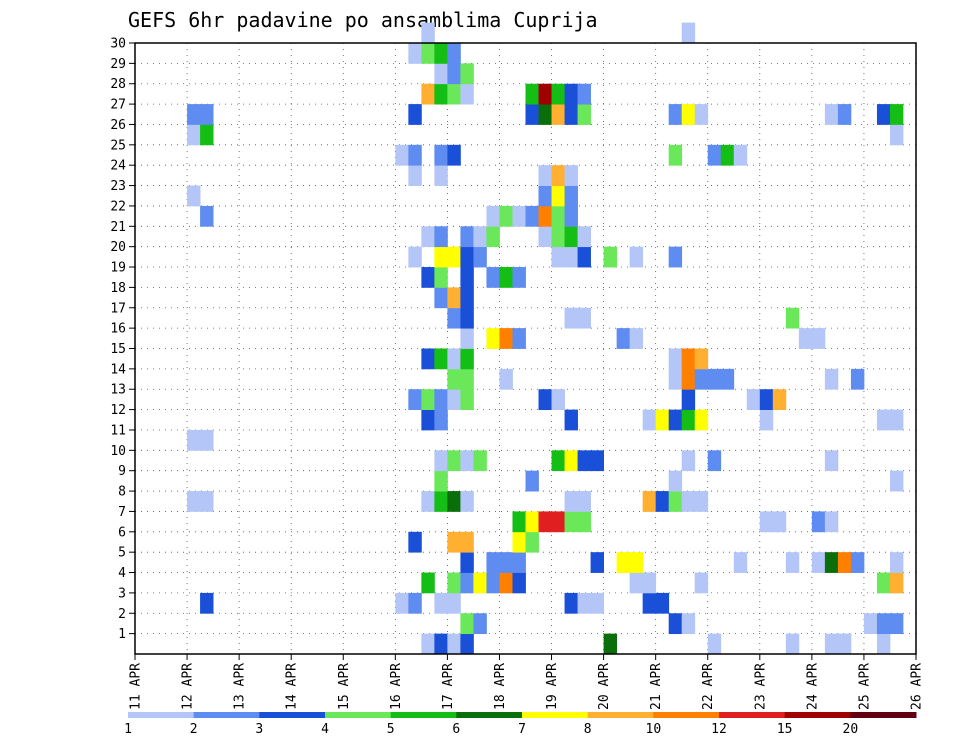 This screenshot has height=742, width=960. What do you see at coordinates (118, 125) in the screenshot?
I see `y-tick-label: 26` at bounding box center [118, 125].